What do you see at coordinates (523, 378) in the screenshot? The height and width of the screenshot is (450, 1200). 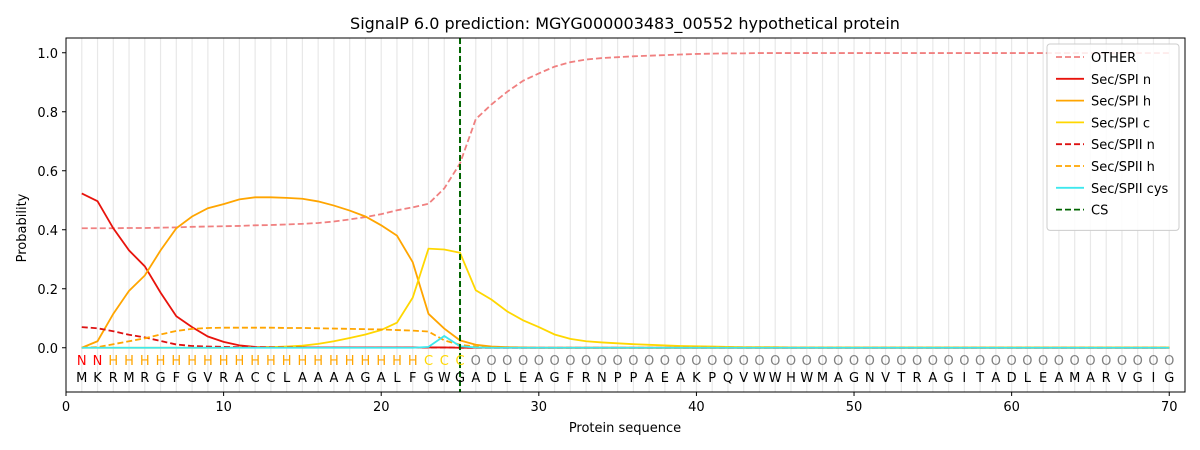 I see `residue-label: E` at bounding box center [523, 378].